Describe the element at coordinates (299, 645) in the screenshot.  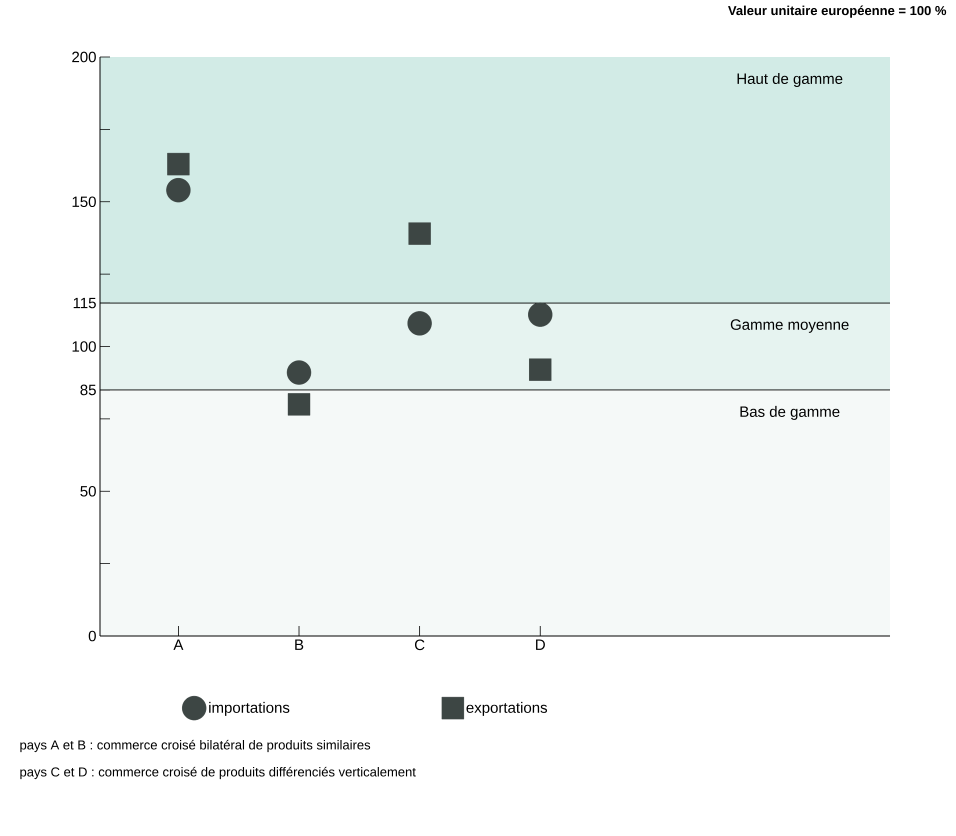
I see `x-tick-label: B` at that location.